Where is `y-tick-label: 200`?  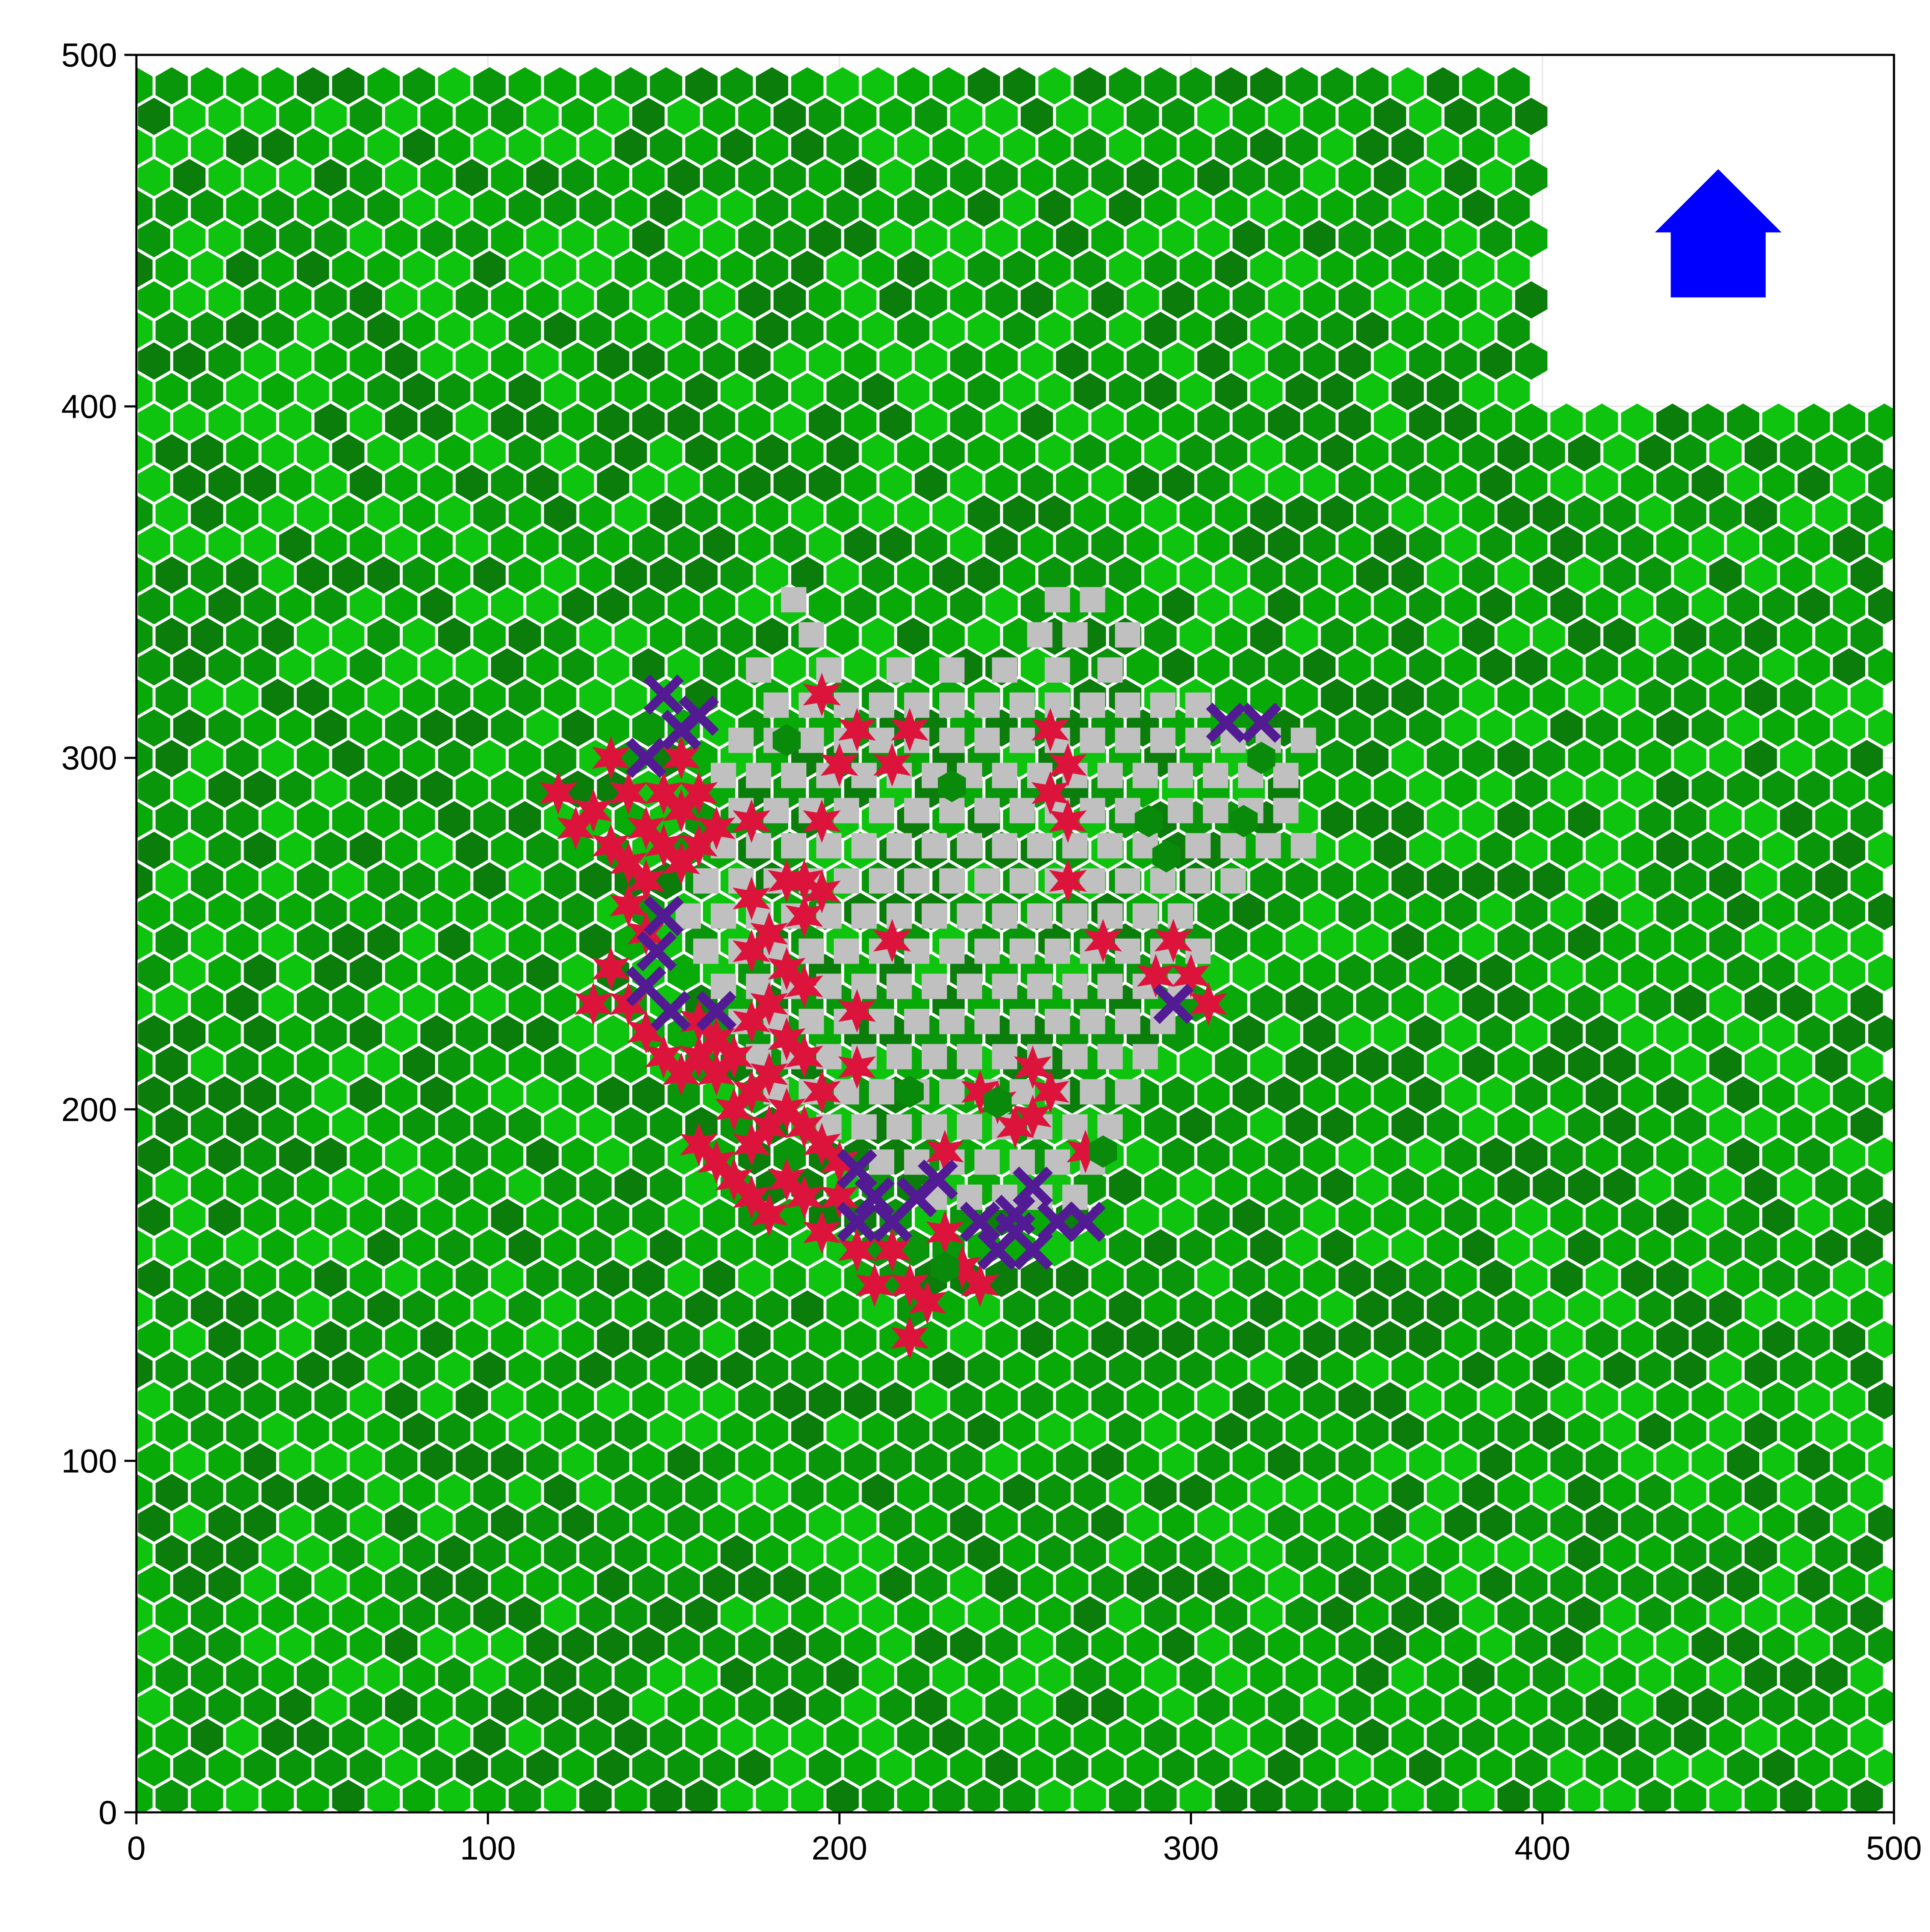
y-tick-label: 200 is located at coordinates (89, 1110).